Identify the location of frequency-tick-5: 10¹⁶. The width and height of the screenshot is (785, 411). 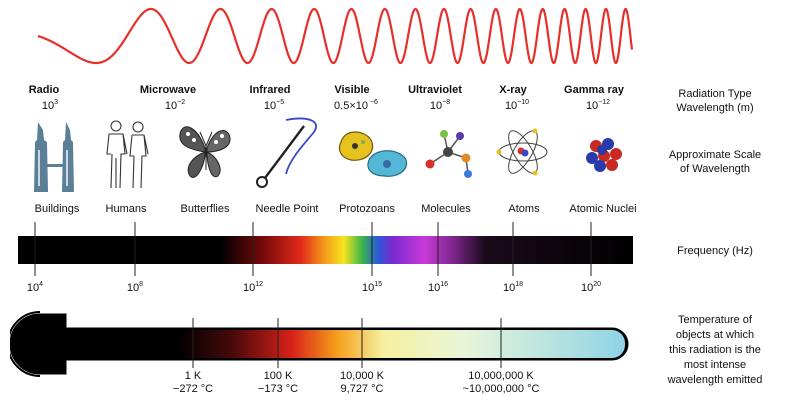
(438, 287).